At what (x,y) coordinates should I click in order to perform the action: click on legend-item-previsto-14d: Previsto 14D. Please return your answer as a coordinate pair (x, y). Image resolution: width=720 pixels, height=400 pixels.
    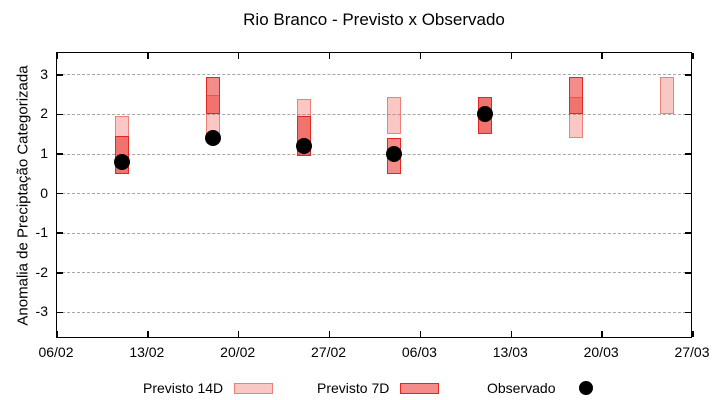
    Looking at the image, I should click on (208, 388).